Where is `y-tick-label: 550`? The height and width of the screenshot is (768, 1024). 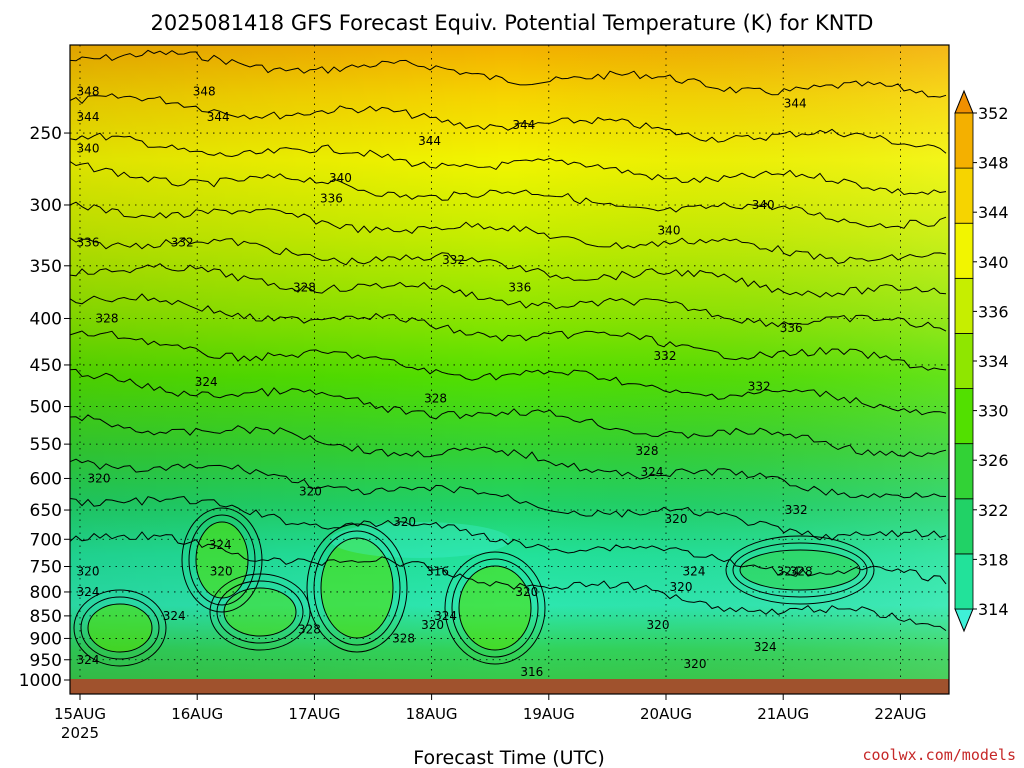
y-tick-label: 550 is located at coordinates (46, 445).